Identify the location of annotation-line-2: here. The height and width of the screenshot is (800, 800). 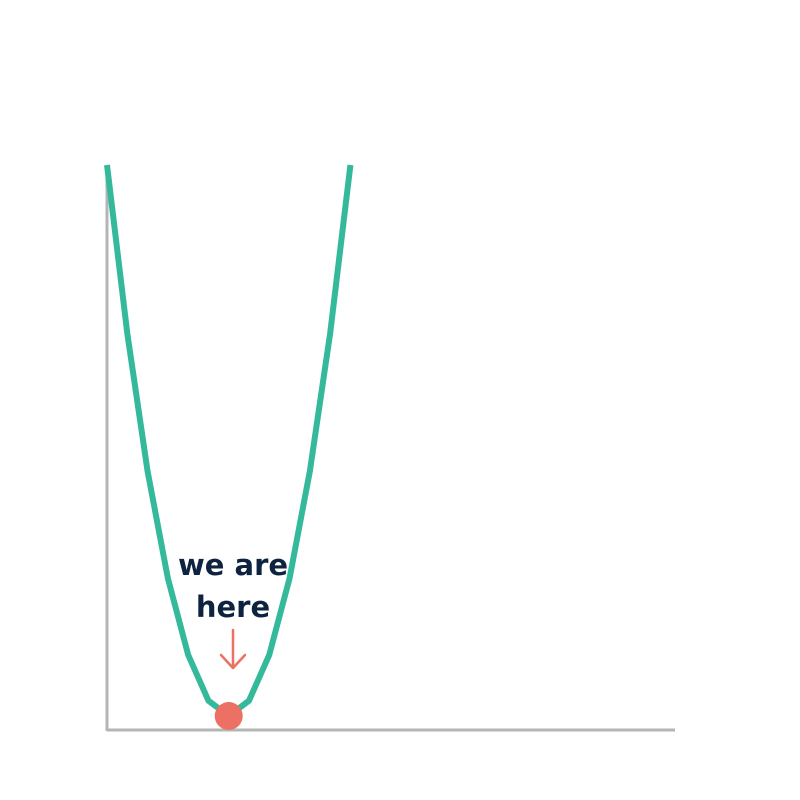
(233, 607).